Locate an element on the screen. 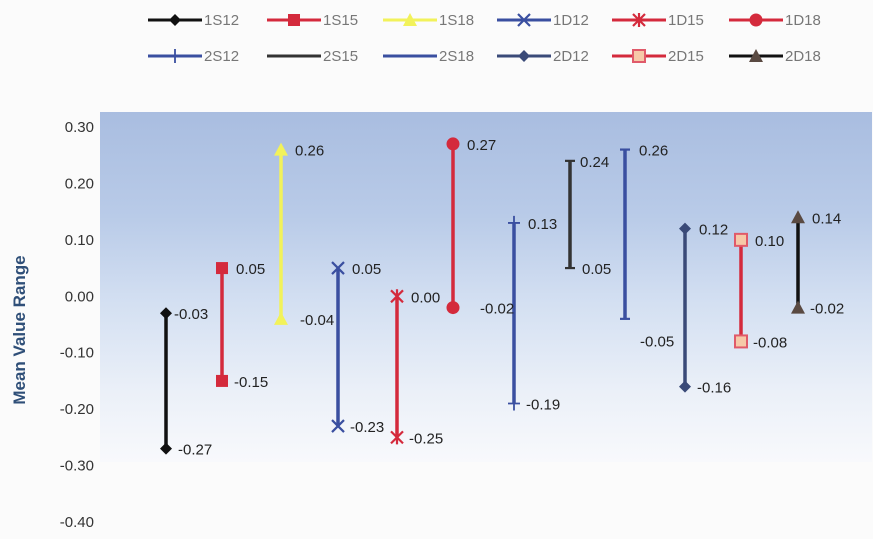 This screenshot has width=873, height=539. y-tick-label: -0.10 is located at coordinates (77, 353).